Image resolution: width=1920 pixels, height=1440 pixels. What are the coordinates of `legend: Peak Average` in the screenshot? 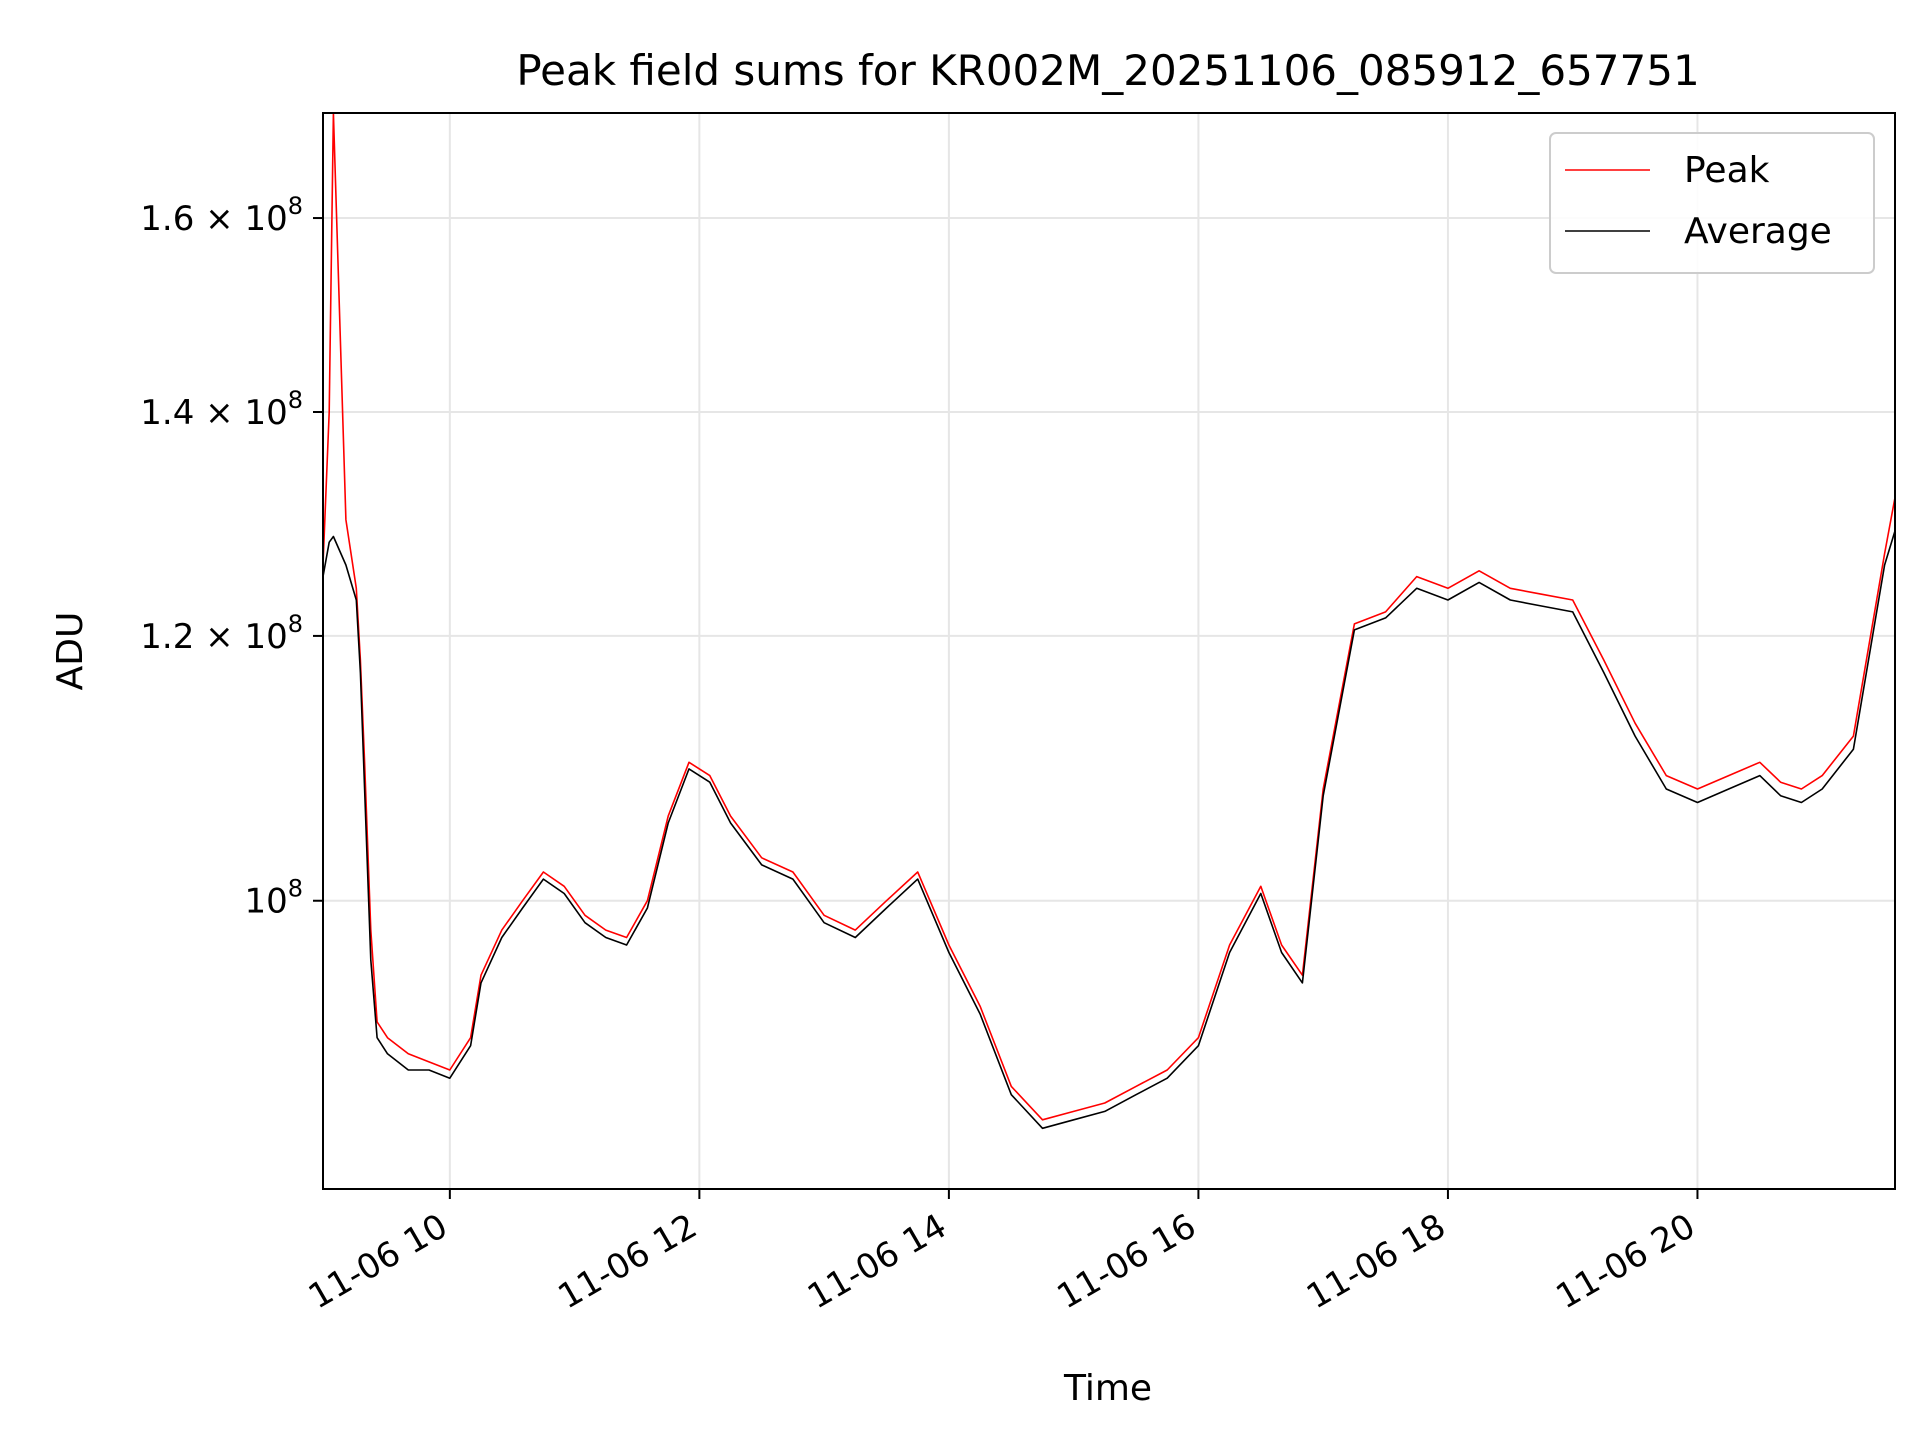 It's located at (1712, 203).